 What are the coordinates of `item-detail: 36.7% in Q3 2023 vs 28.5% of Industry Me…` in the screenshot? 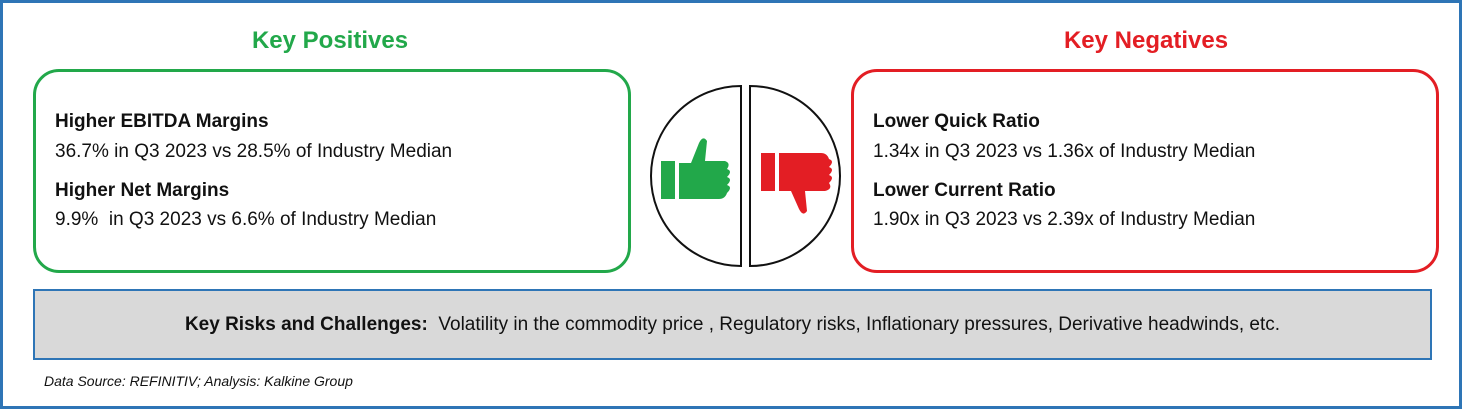 It's located at (254, 151).